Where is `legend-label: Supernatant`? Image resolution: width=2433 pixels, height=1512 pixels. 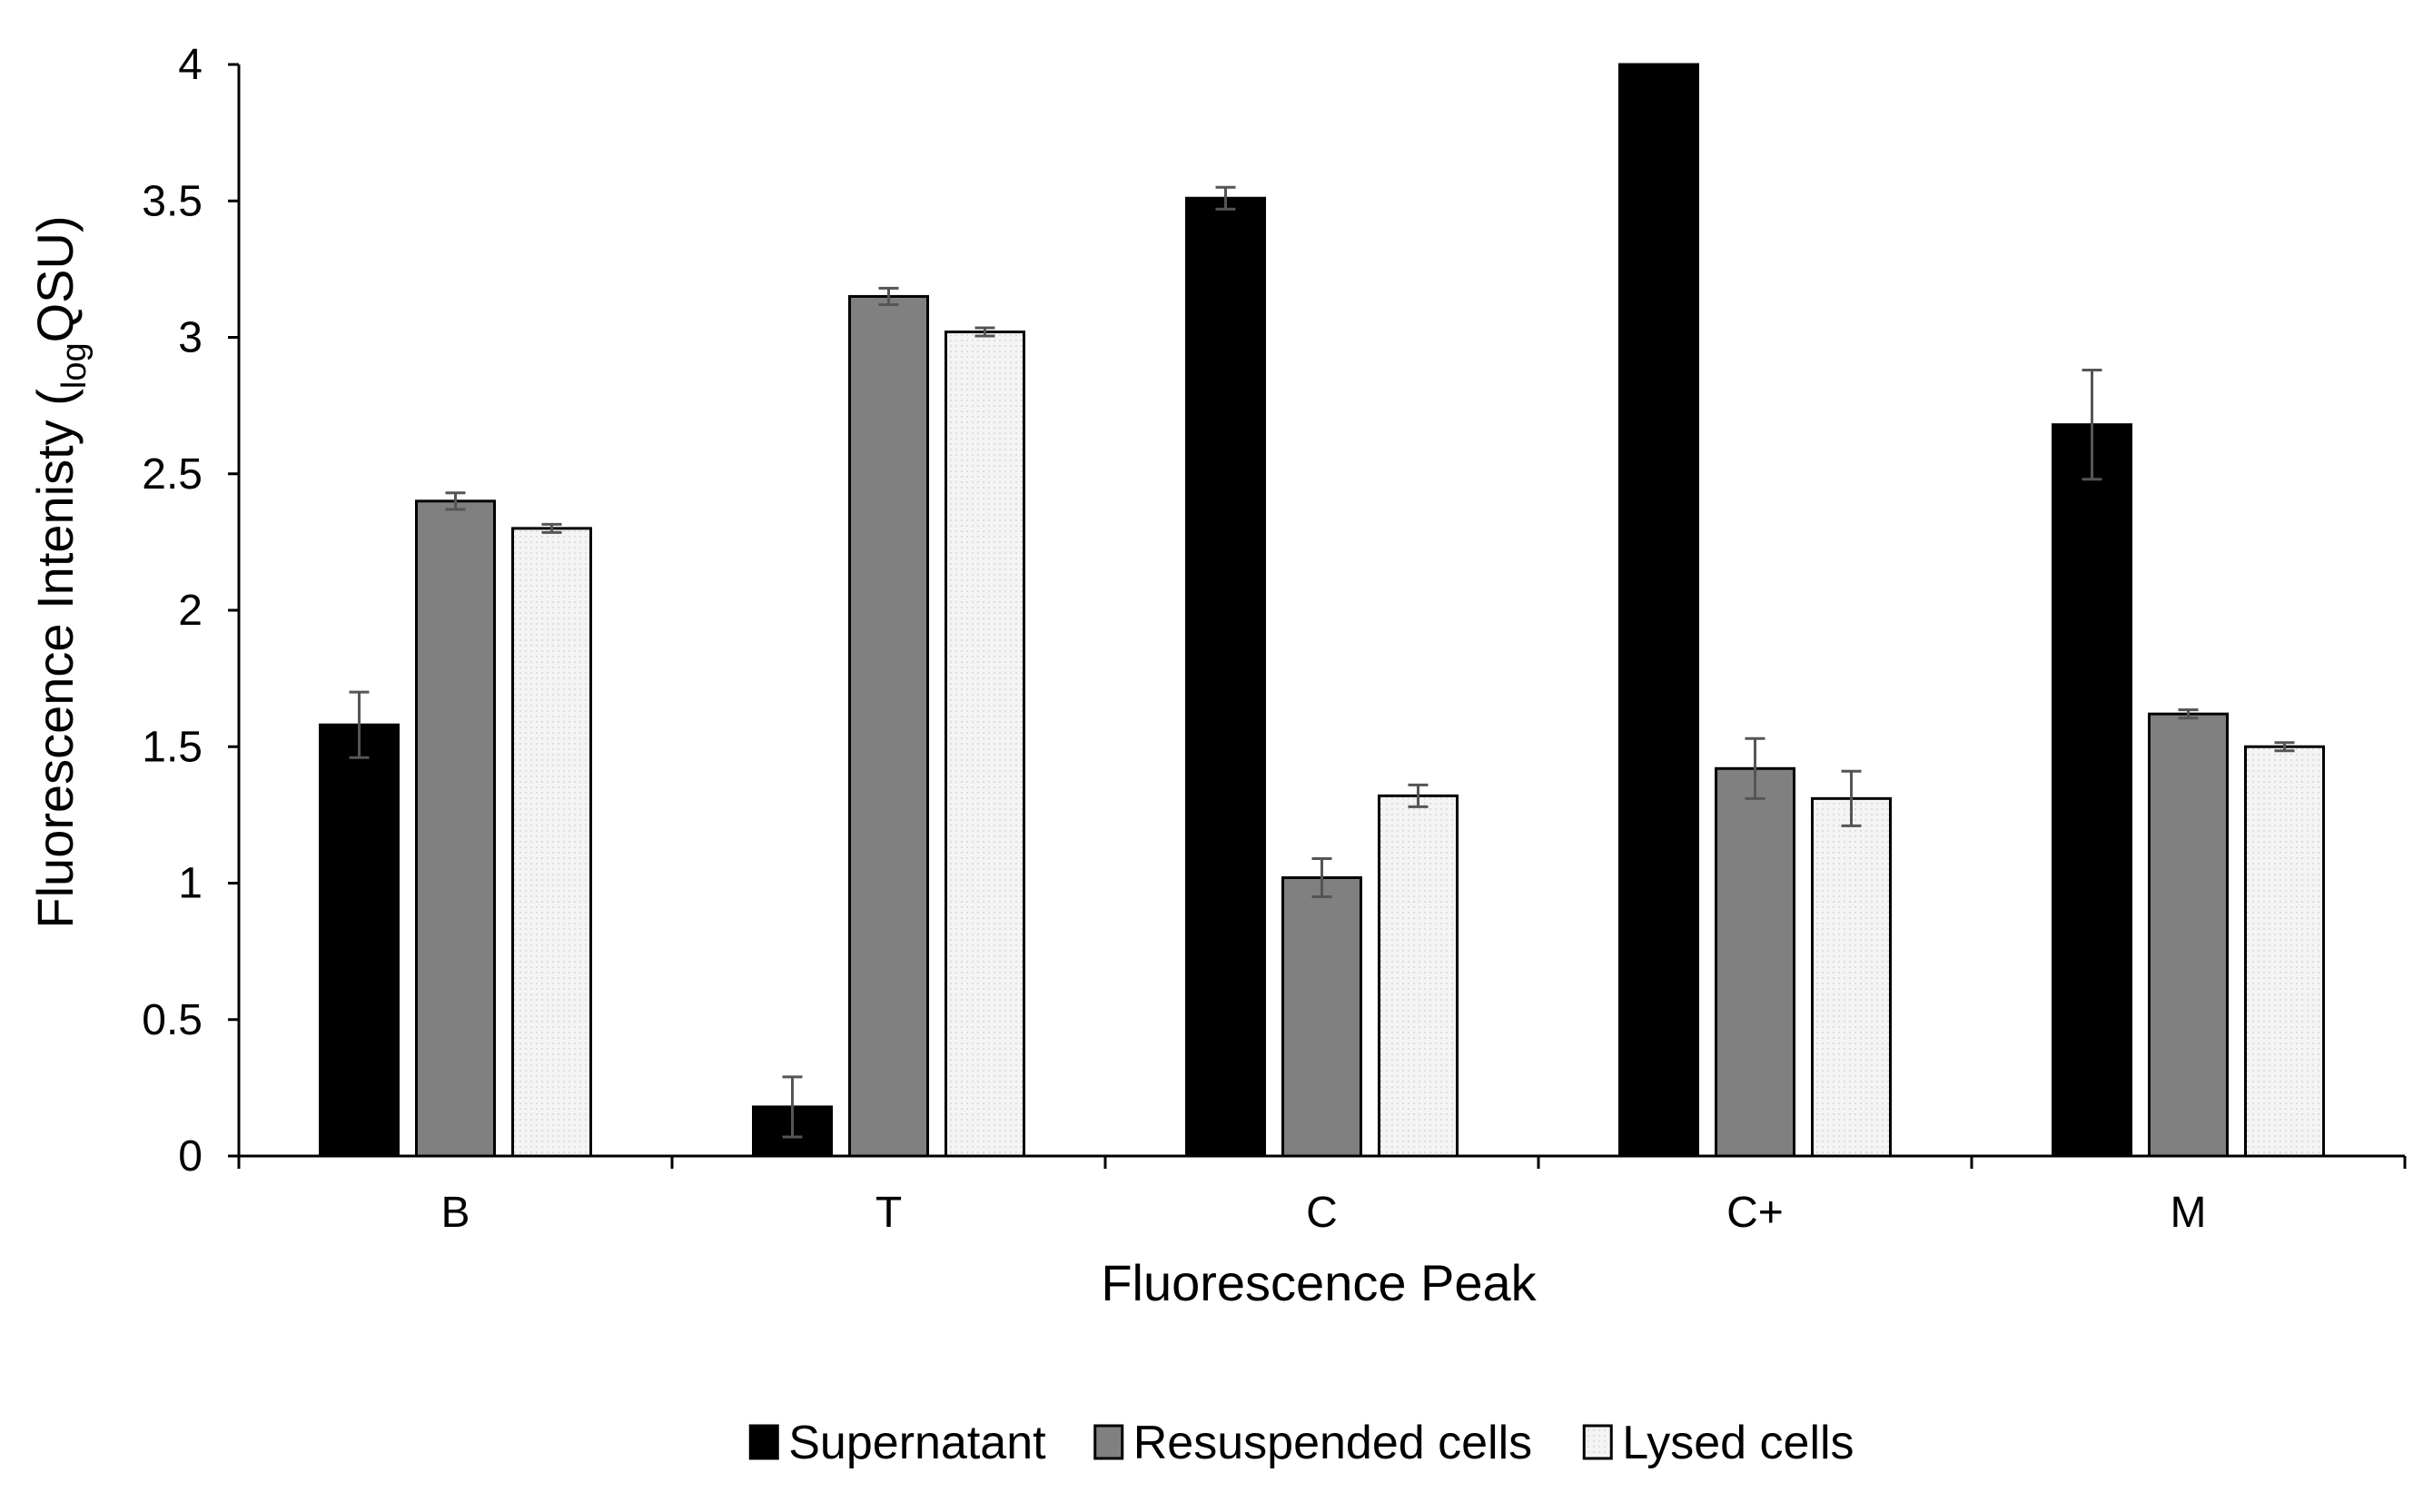 legend-label: Supernatant is located at coordinates (917, 1443).